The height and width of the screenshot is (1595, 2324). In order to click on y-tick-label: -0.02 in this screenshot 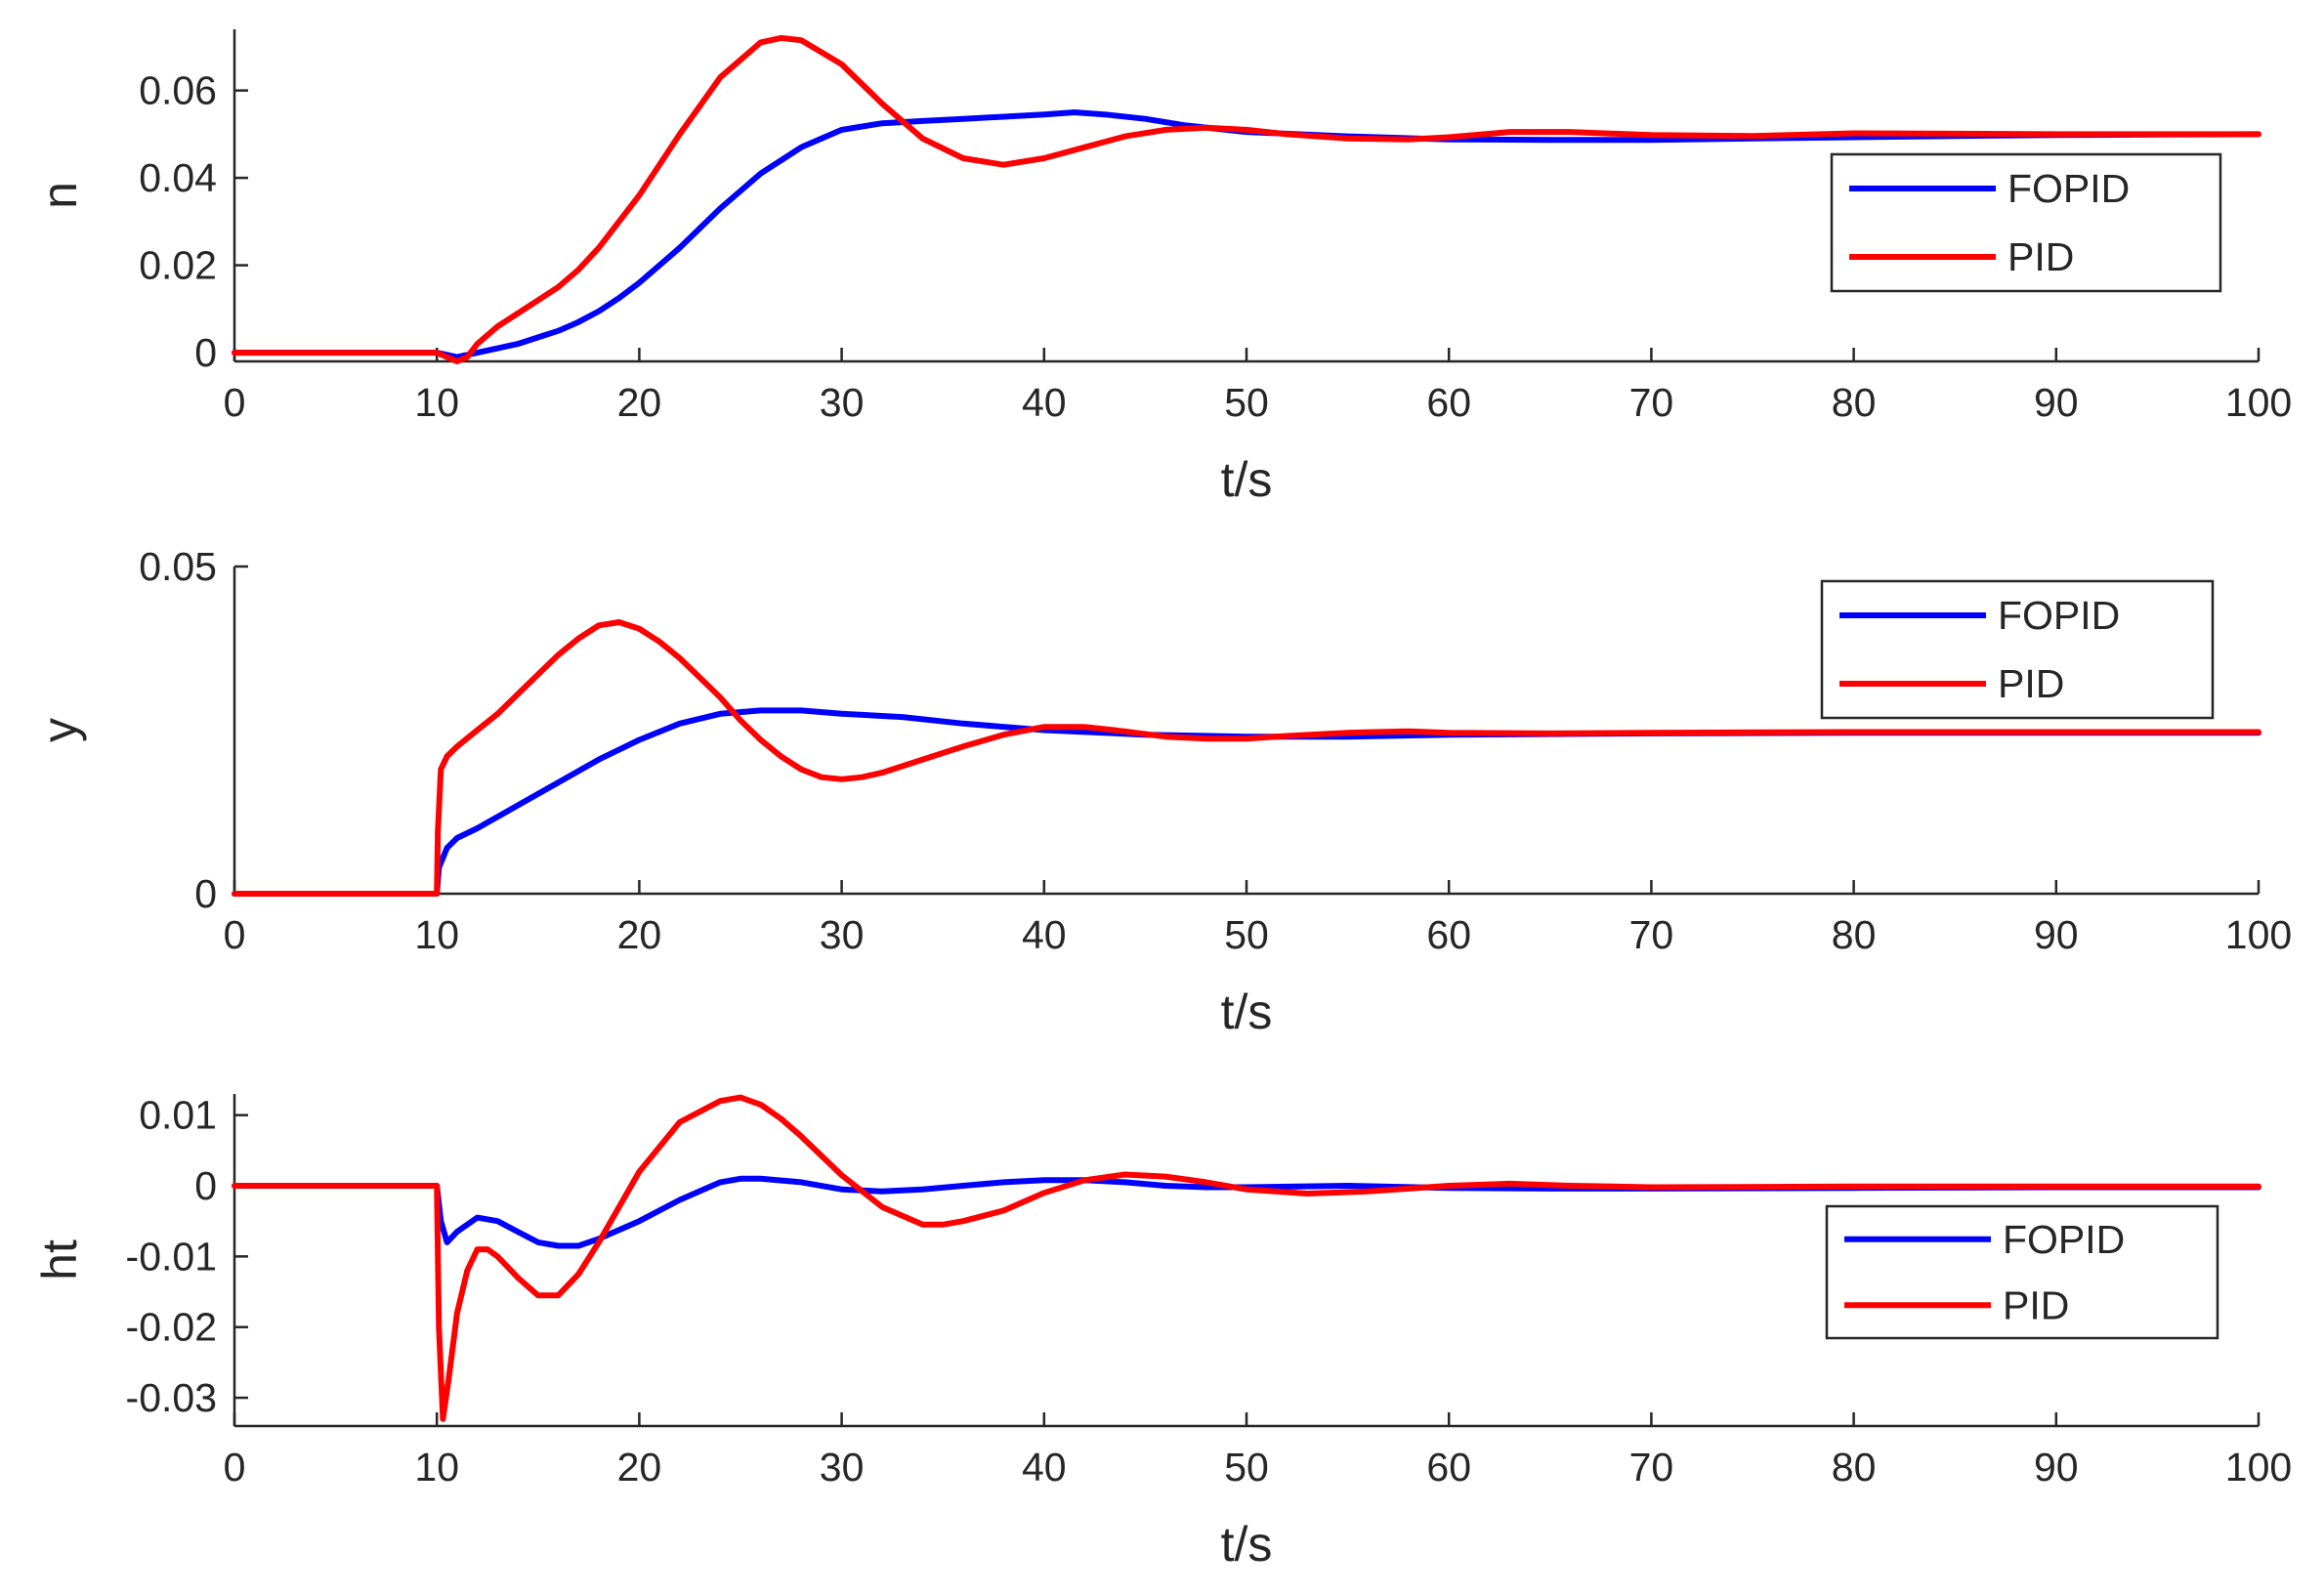, I will do `click(171, 1327)`.